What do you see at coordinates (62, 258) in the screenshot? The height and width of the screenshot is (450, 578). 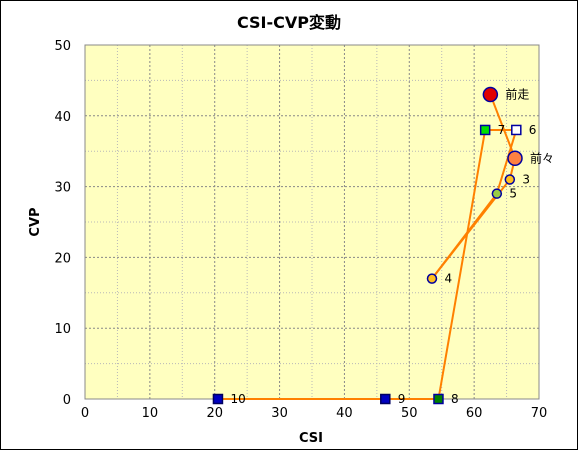 I see `y-tick-label: 20` at bounding box center [62, 258].